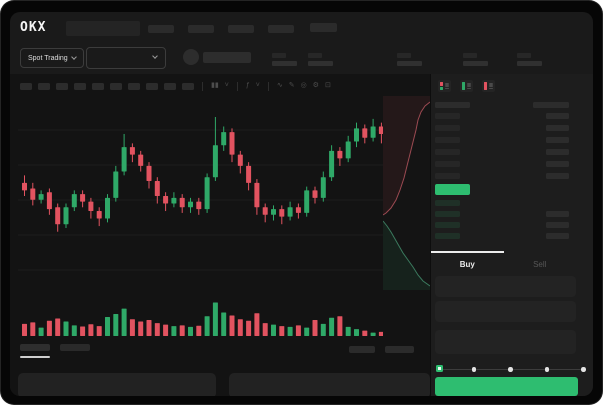 This screenshot has height=405, width=603. What do you see at coordinates (48, 58) in the screenshot?
I see `market-type-label: Spot Trading` at bounding box center [48, 58].